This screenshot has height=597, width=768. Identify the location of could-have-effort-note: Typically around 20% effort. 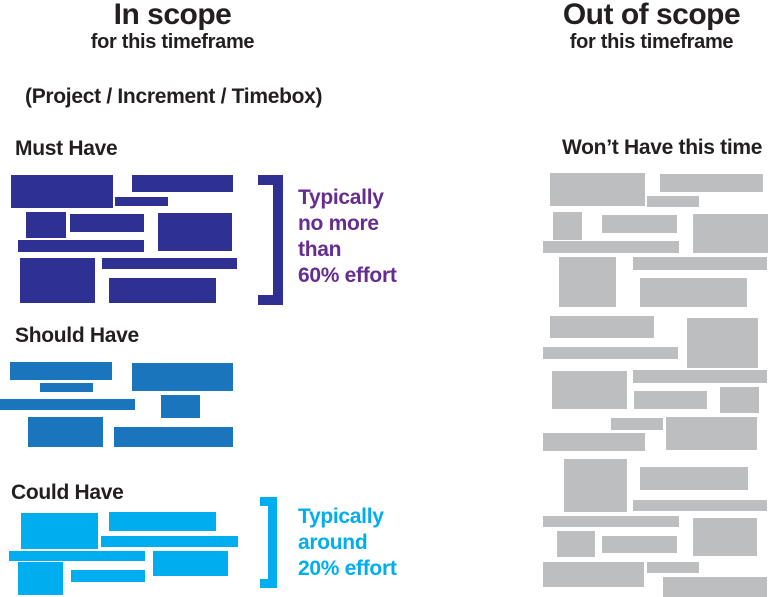
(347, 542).